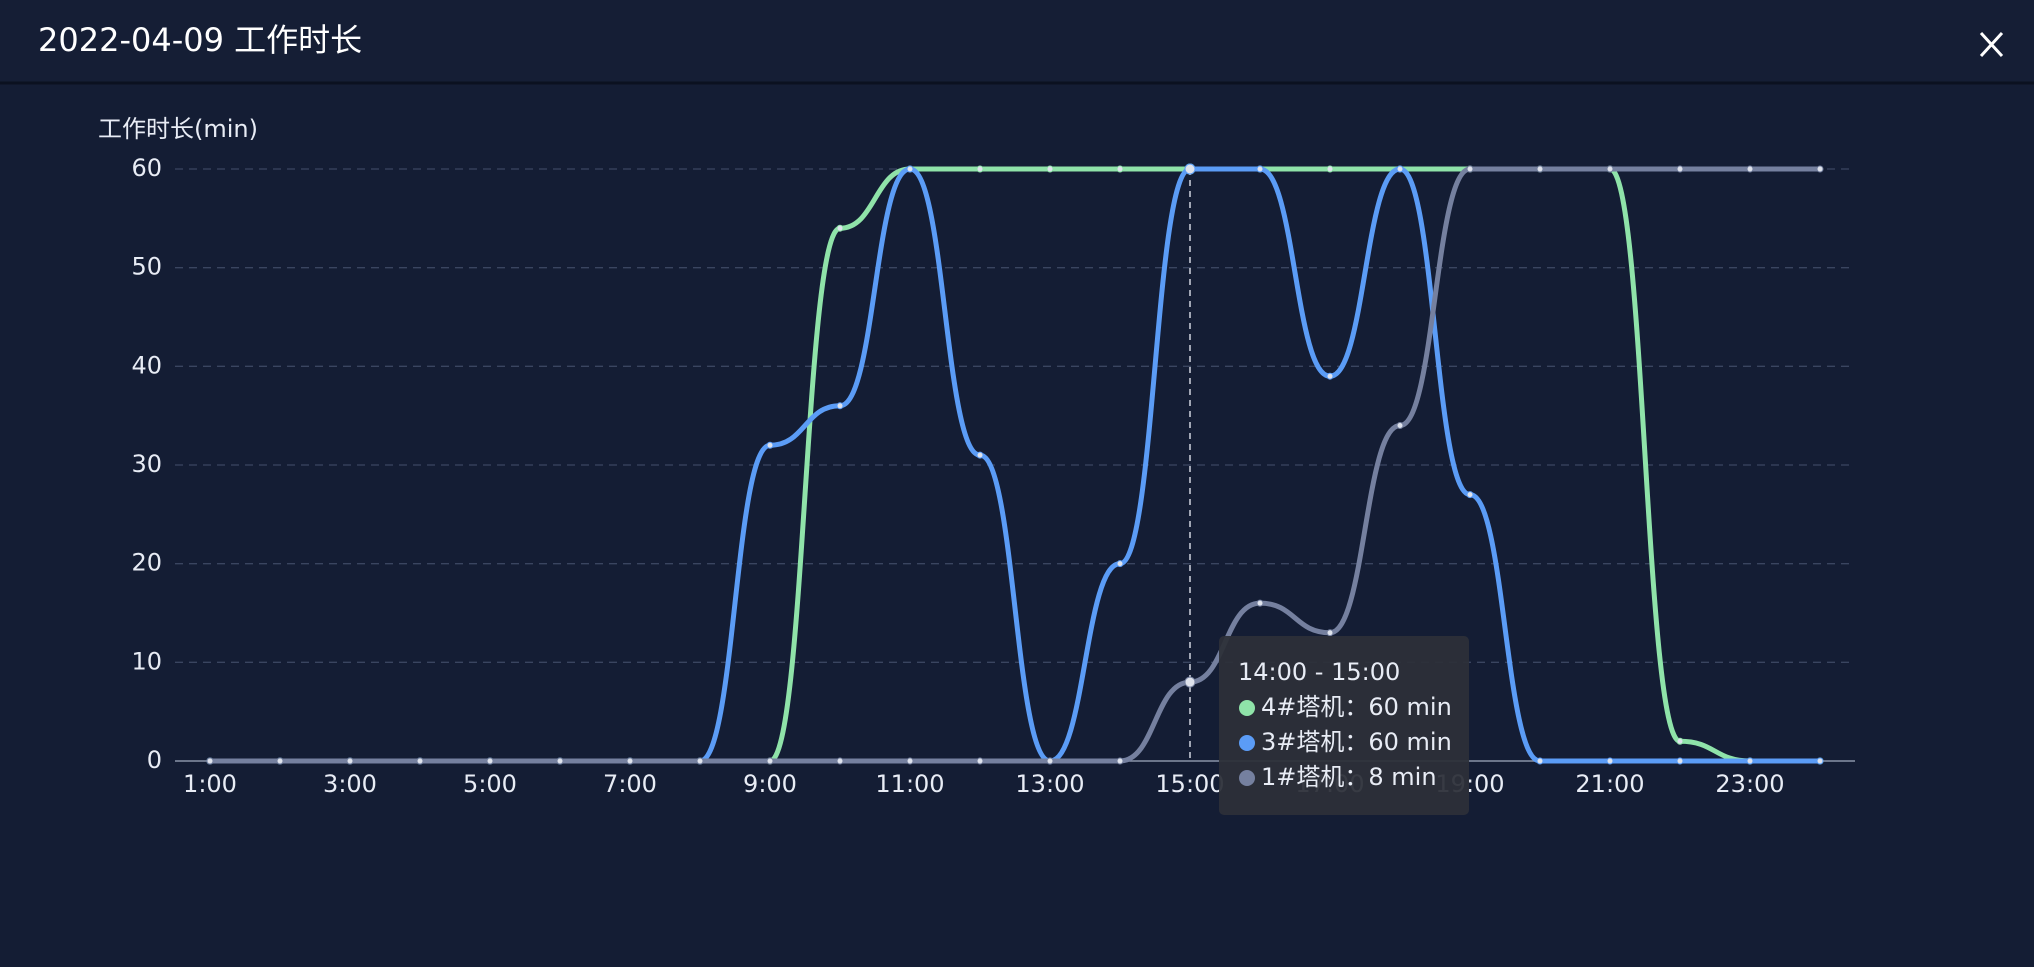 The width and height of the screenshot is (2034, 967). What do you see at coordinates (630, 784) in the screenshot?
I see `x-tick-label: 7:00` at bounding box center [630, 784].